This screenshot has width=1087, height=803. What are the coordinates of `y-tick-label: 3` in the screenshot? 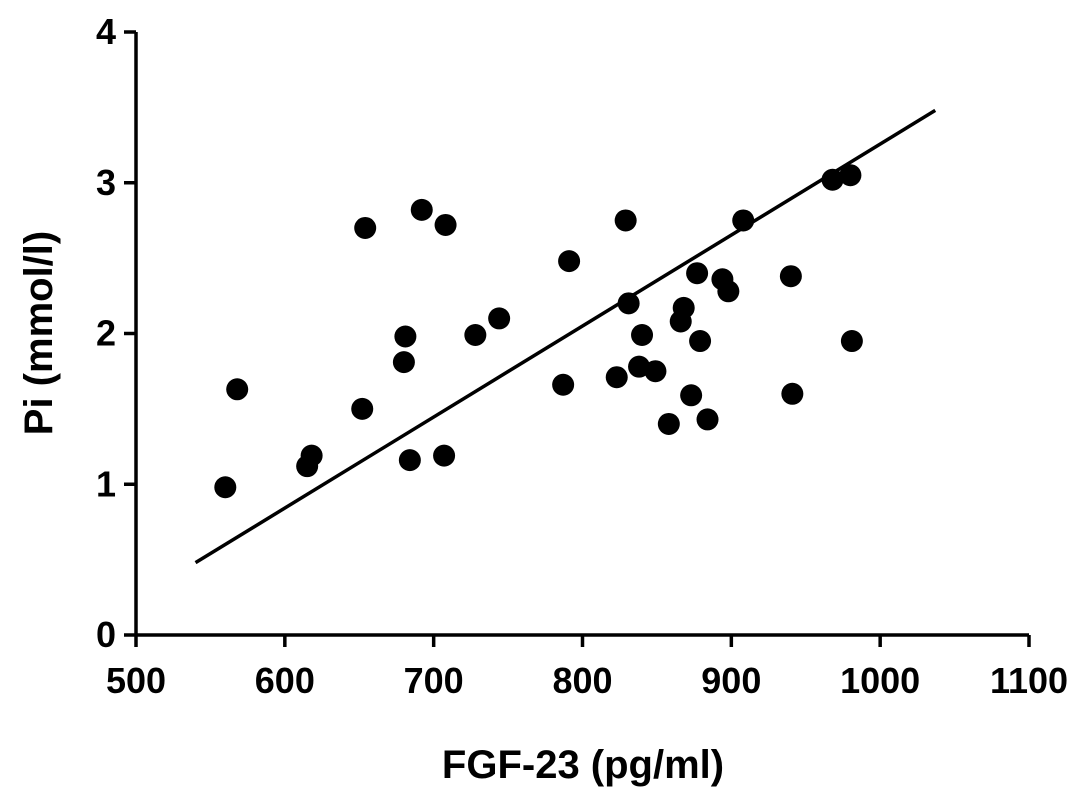 It's located at (106, 182).